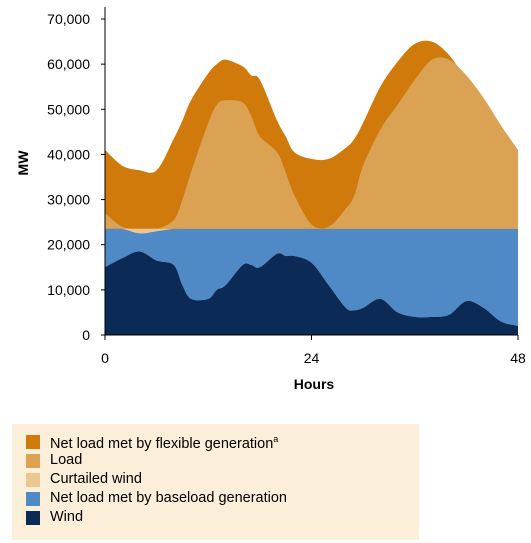 This screenshot has height=543, width=531. I want to click on legend-label: Load, so click(66, 460).